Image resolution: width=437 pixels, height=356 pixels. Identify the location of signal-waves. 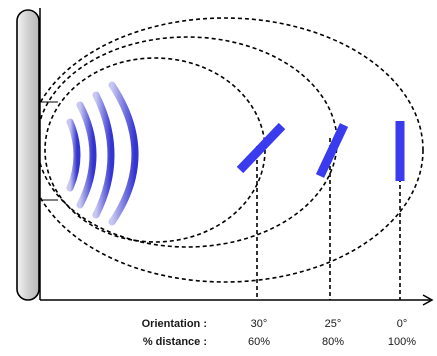
(102, 153).